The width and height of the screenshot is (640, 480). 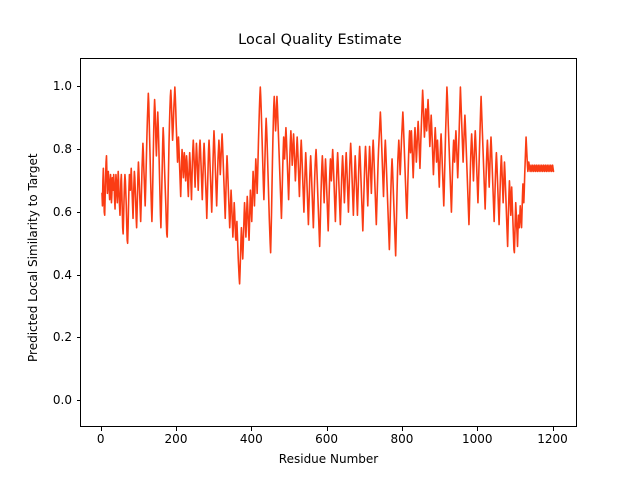 I want to click on y-axis-tick-labels: 0.0 0.2 0.4 0.6 0.8 1.0, so click(x=40, y=240).